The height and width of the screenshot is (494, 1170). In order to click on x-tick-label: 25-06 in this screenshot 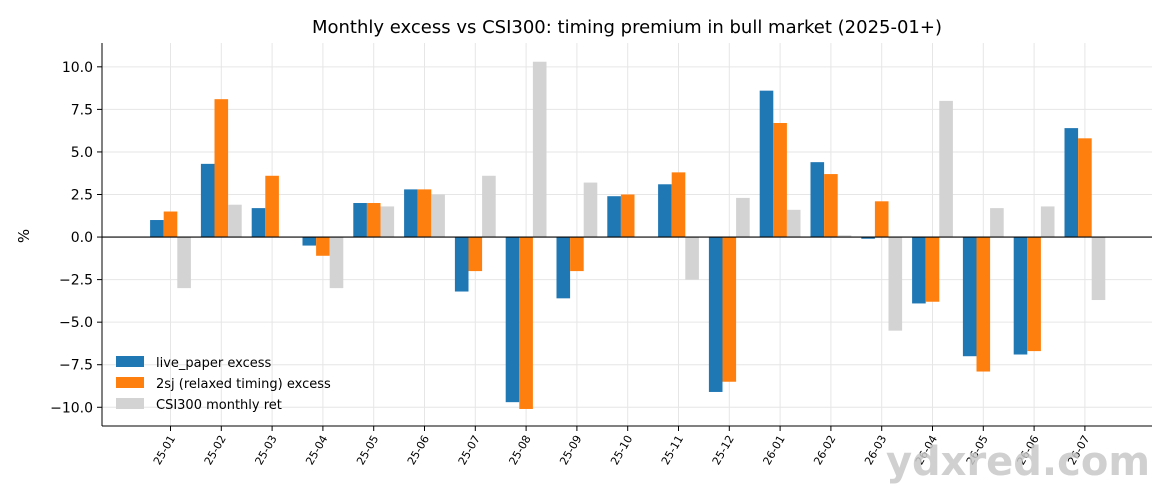, I will do `click(418, 450)`.